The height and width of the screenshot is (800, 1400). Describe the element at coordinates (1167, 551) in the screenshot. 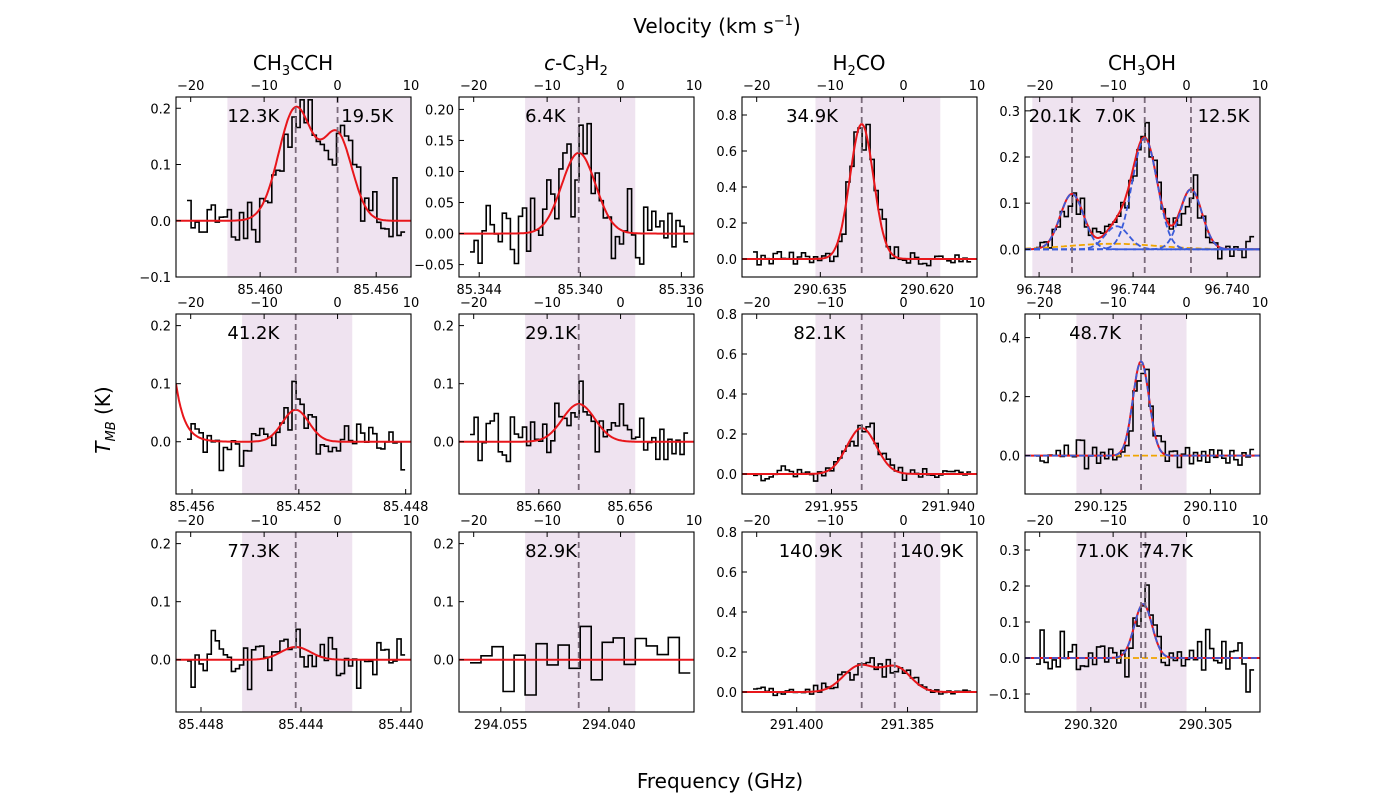

I see `temperature-label: 74.7K` at that location.